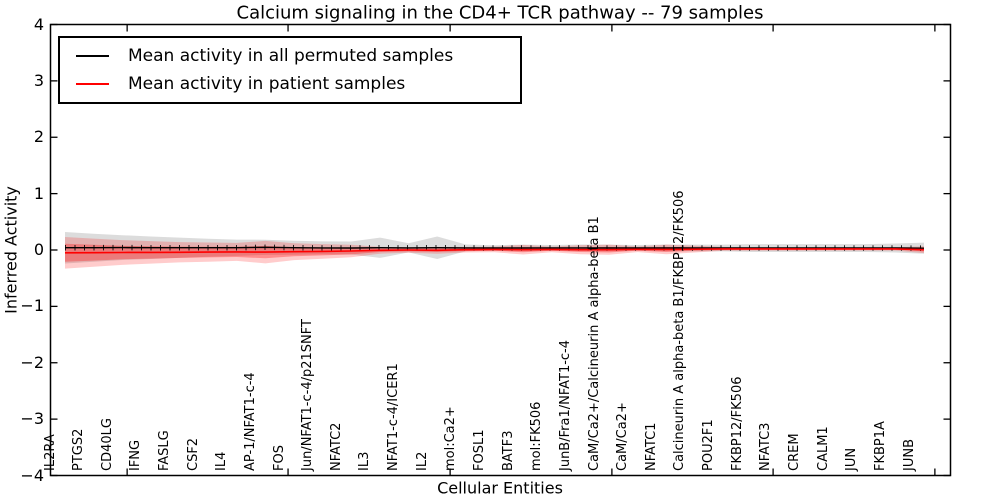 The width and height of the screenshot is (1000, 500). Describe the element at coordinates (422, 461) in the screenshot. I see `x-category-label: IL2` at that location.